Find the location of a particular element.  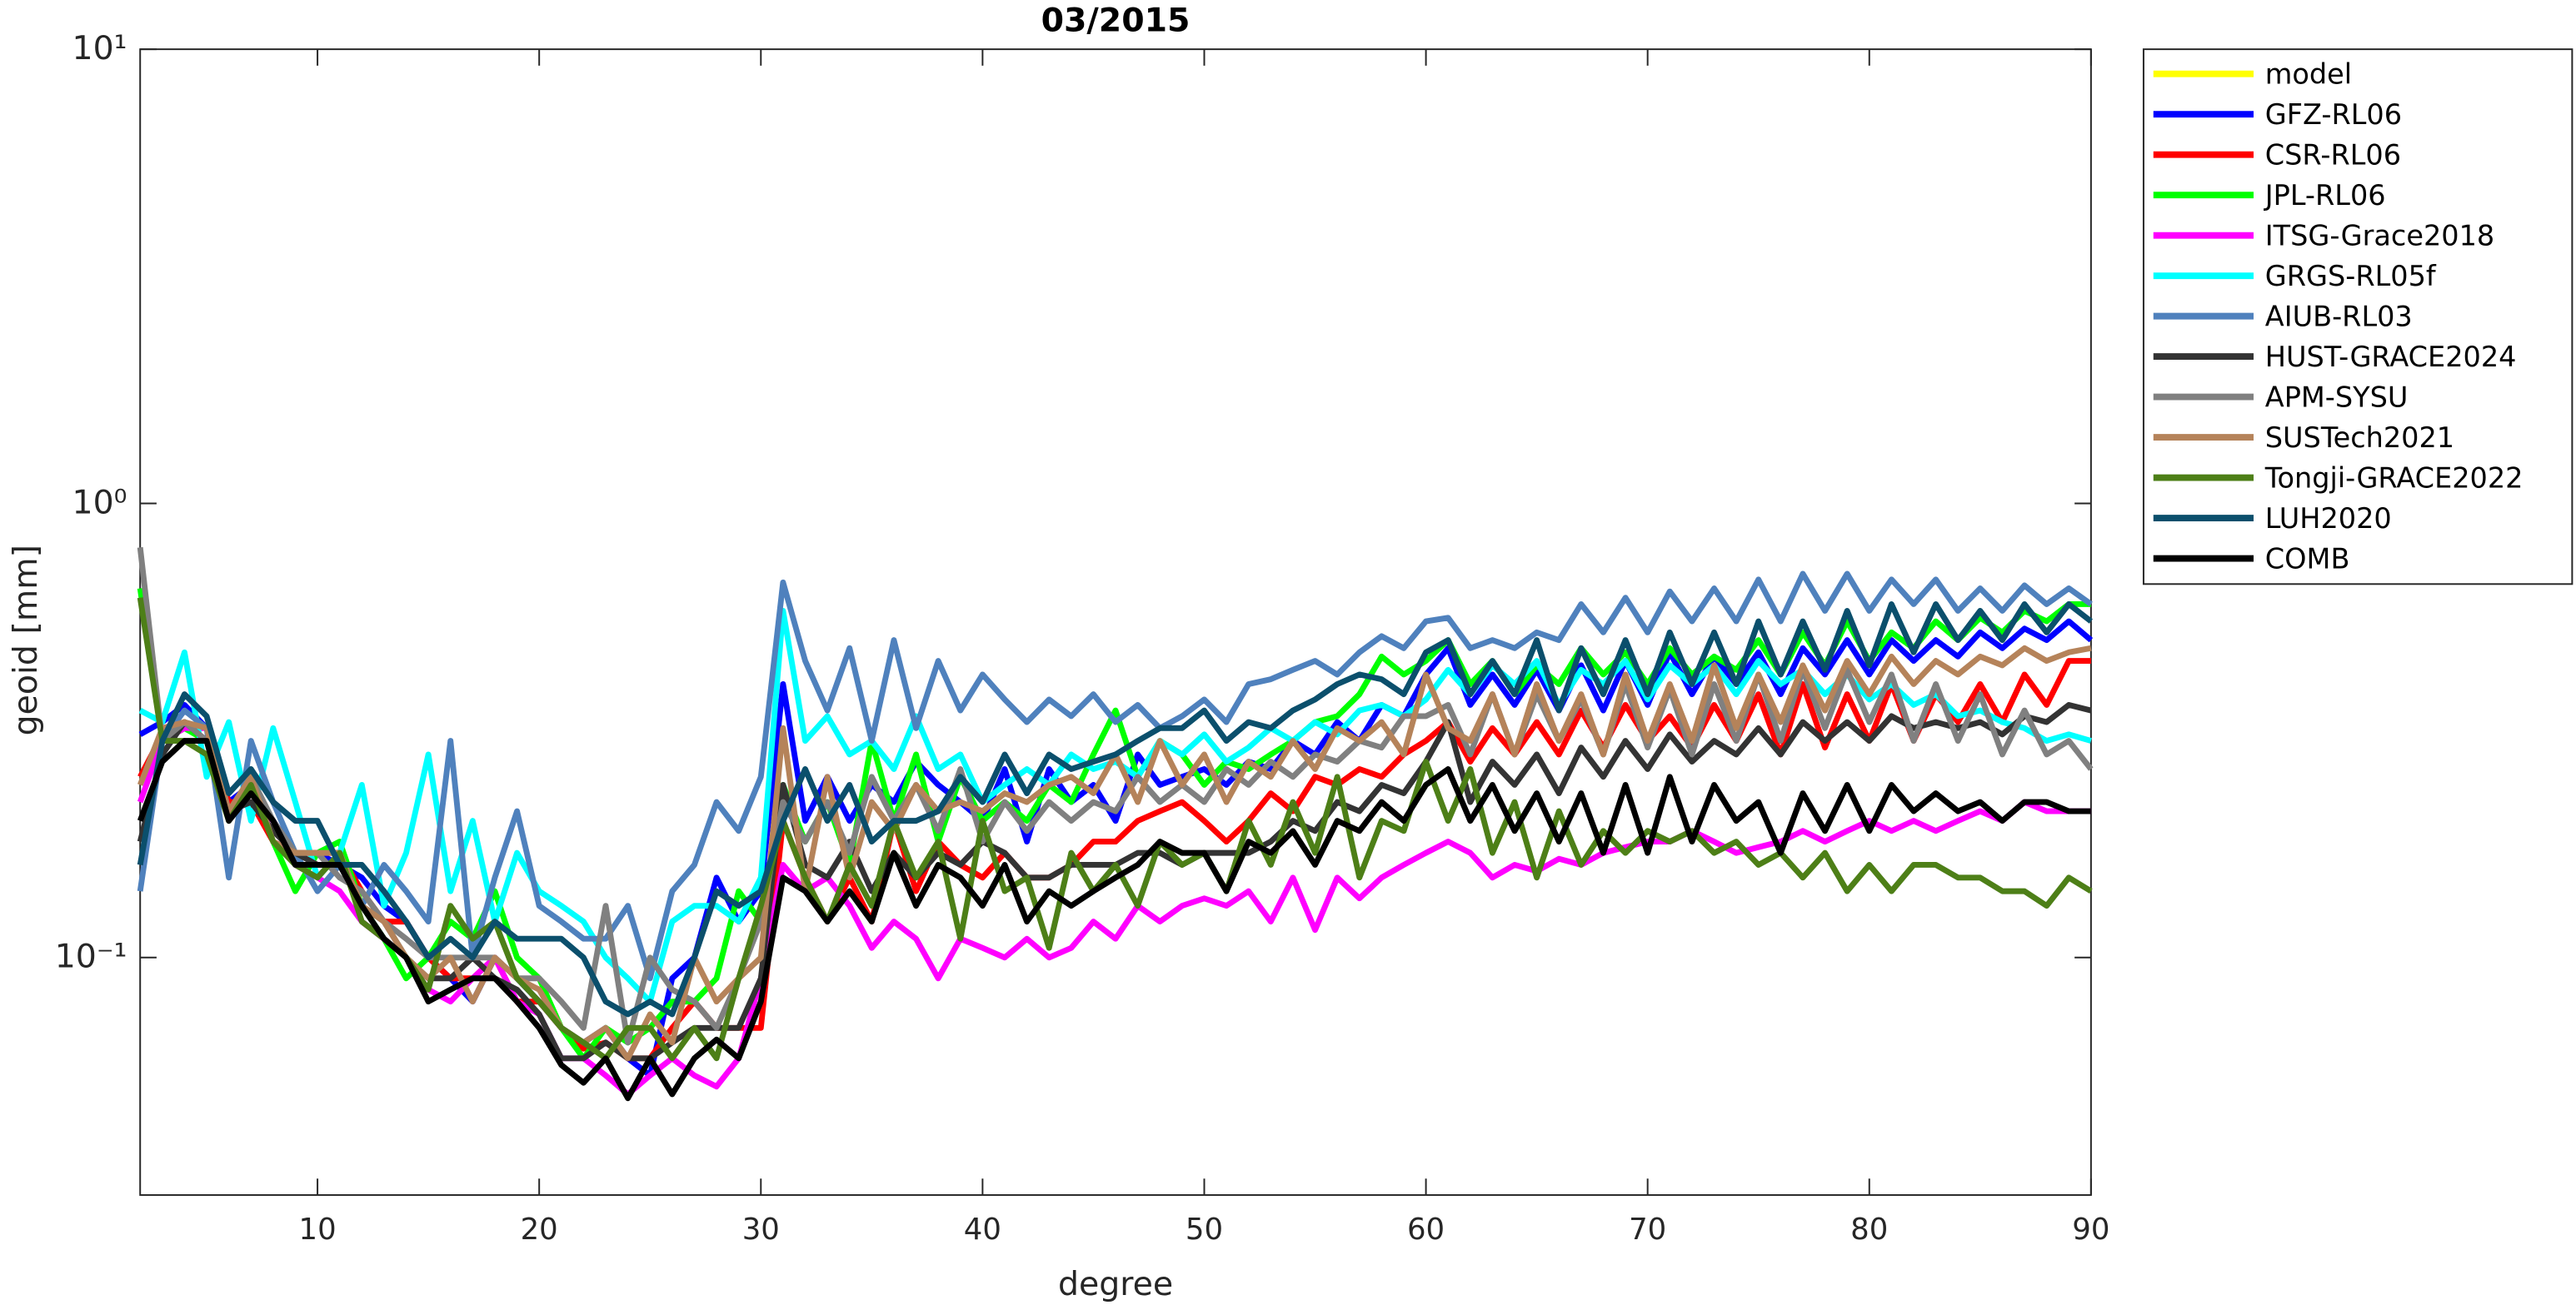

x-tick-label: 40 is located at coordinates (982, 1230).